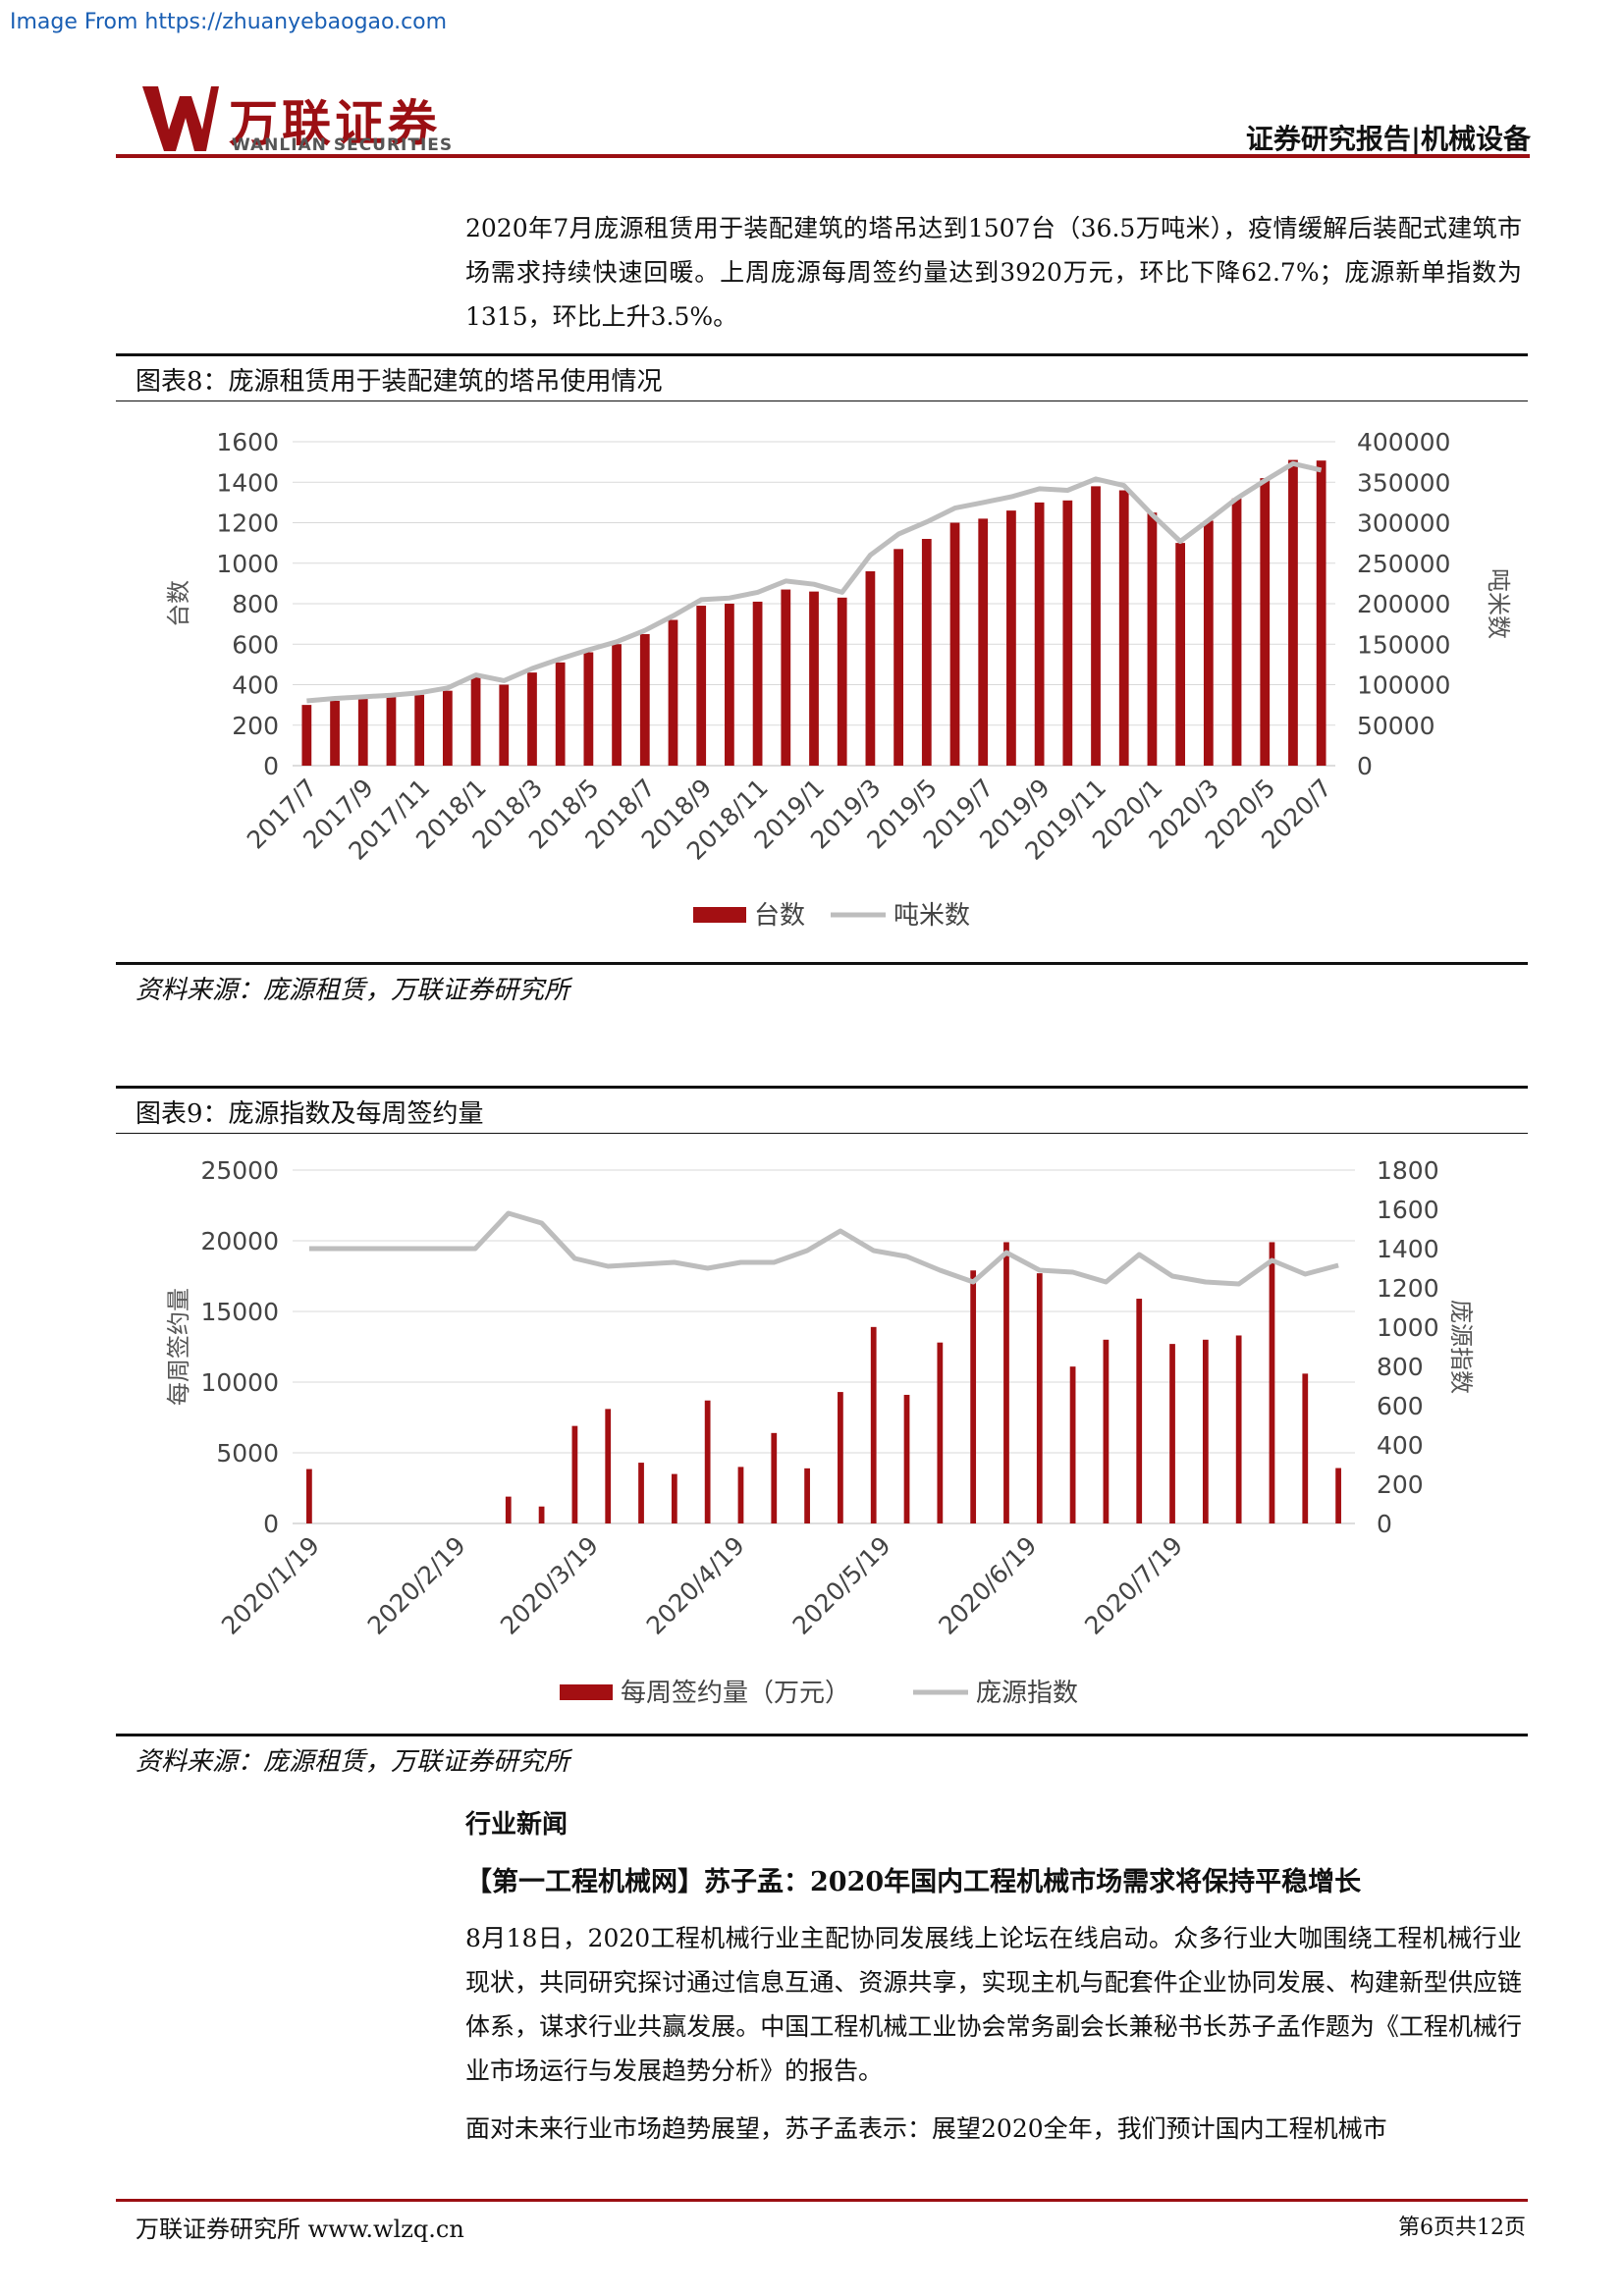  I want to click on x-tick-label: 2020/1/19, so click(270, 1586).